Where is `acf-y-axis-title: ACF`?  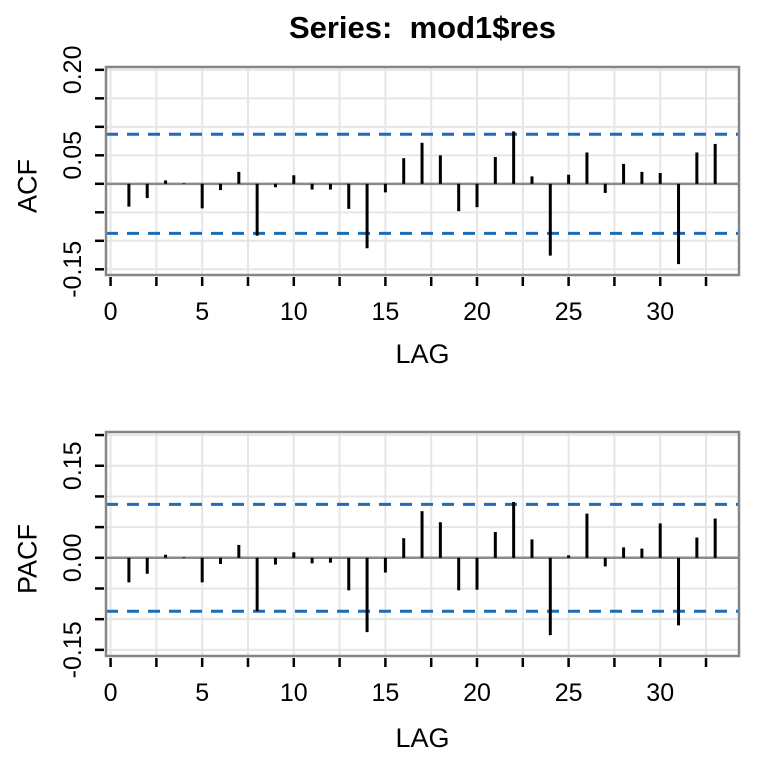
acf-y-axis-title: ACF is located at coordinates (27, 186).